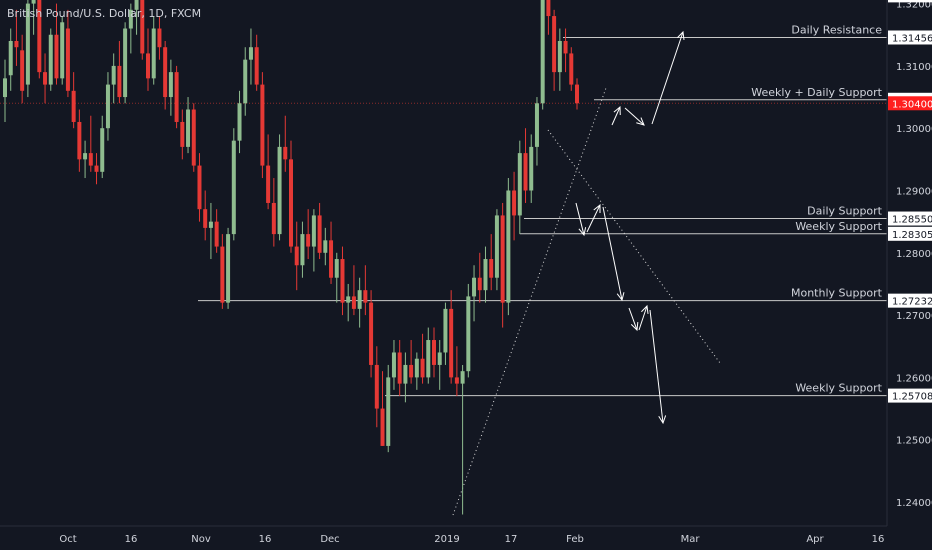  Describe the element at coordinates (912, 220) in the screenshot. I see `level-price-tag-text: 1.28550` at that location.